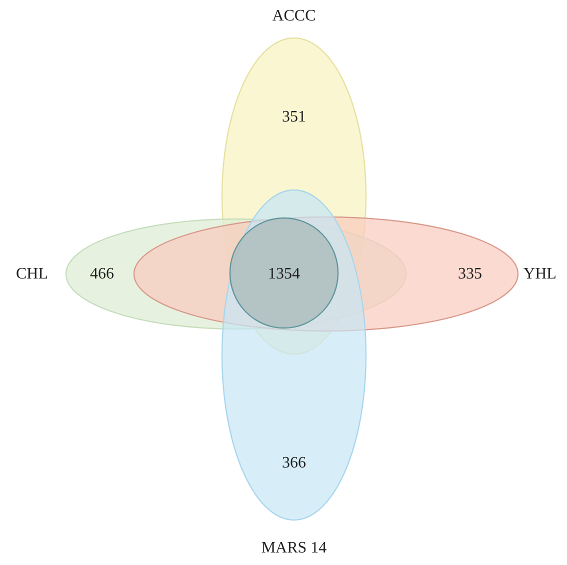 The width and height of the screenshot is (567, 565). What do you see at coordinates (102, 274) in the screenshot?
I see `data-label: 466` at bounding box center [102, 274].